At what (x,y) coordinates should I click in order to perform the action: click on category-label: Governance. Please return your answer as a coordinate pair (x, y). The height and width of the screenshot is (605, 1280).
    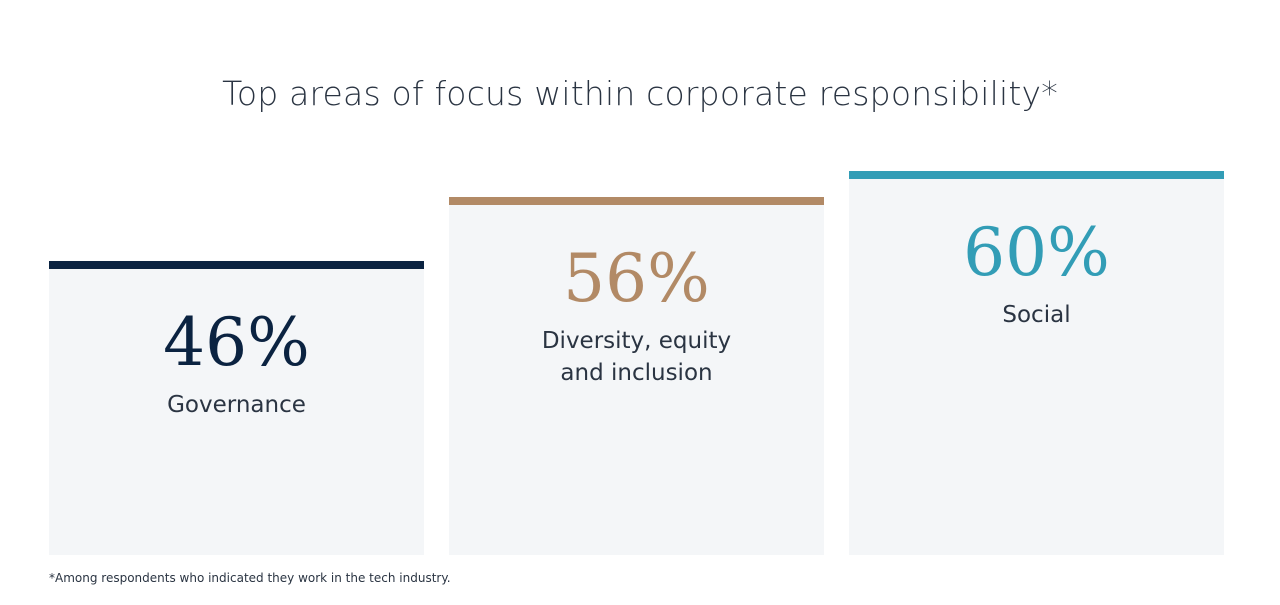
    Looking at the image, I should click on (236, 404).